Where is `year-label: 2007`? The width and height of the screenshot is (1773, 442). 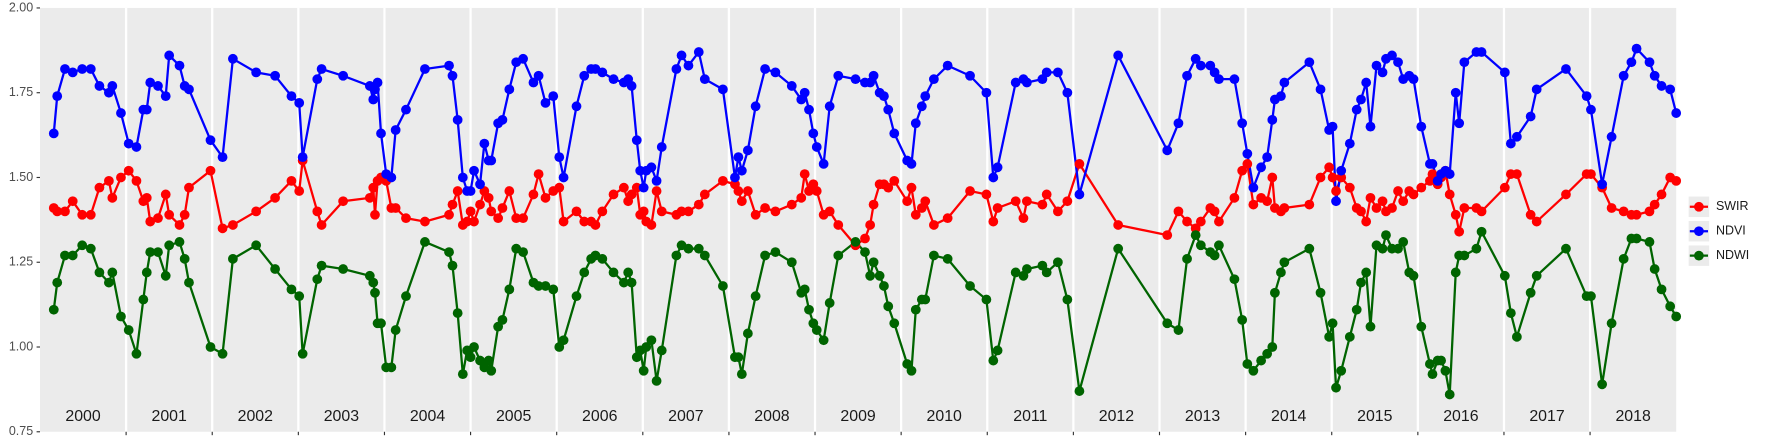 year-label: 2007 is located at coordinates (686, 416).